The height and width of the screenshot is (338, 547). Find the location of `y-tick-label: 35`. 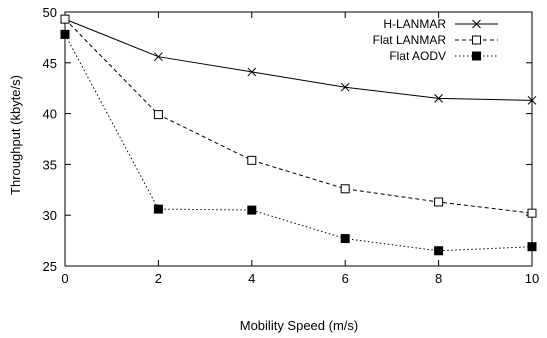

y-tick-label: 35 is located at coordinates (50, 164).